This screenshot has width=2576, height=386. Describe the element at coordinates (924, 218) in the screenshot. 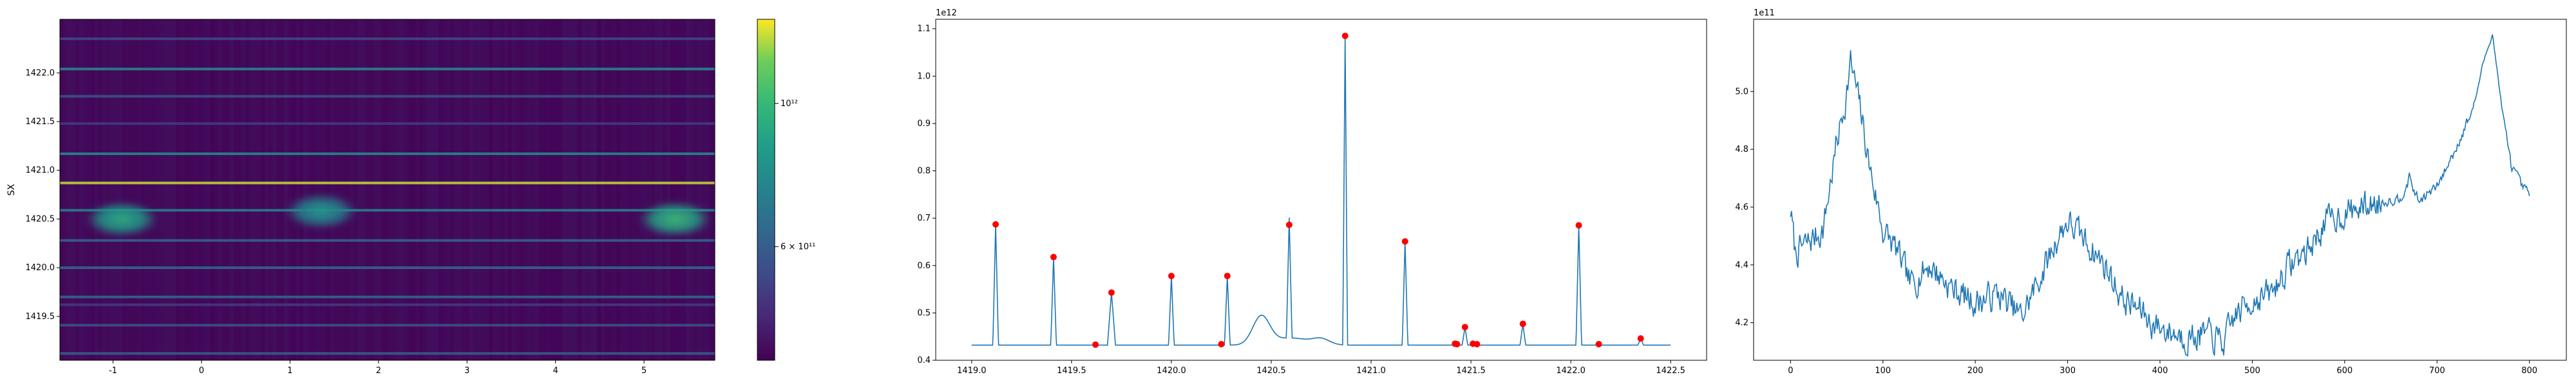

I see `peaks-y-tick-label: 0.7` at that location.